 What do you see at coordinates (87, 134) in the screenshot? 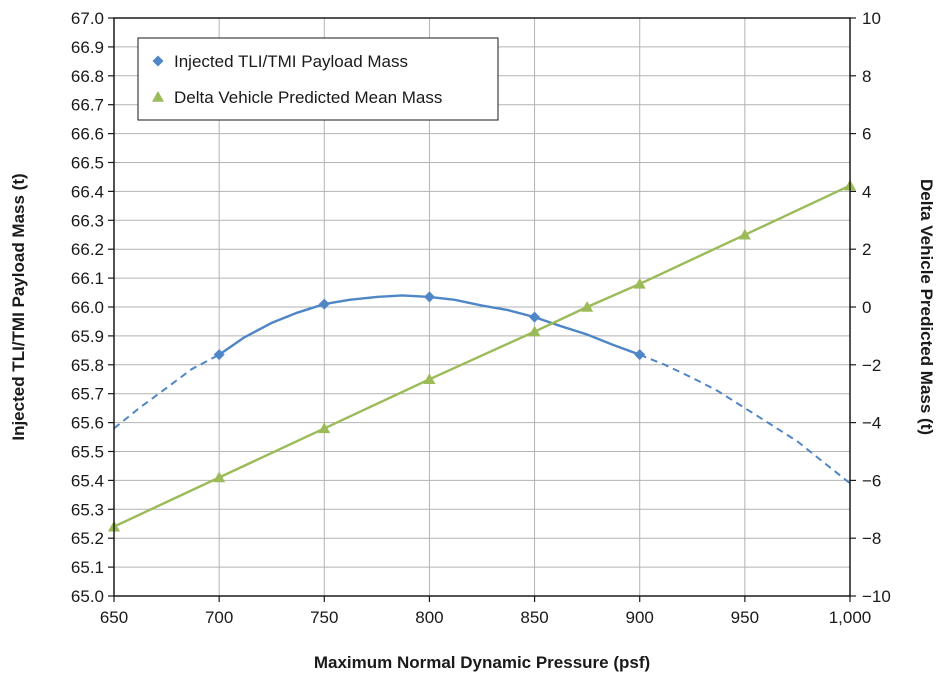
I see `y-left-tick-label: 66.6` at bounding box center [87, 134].